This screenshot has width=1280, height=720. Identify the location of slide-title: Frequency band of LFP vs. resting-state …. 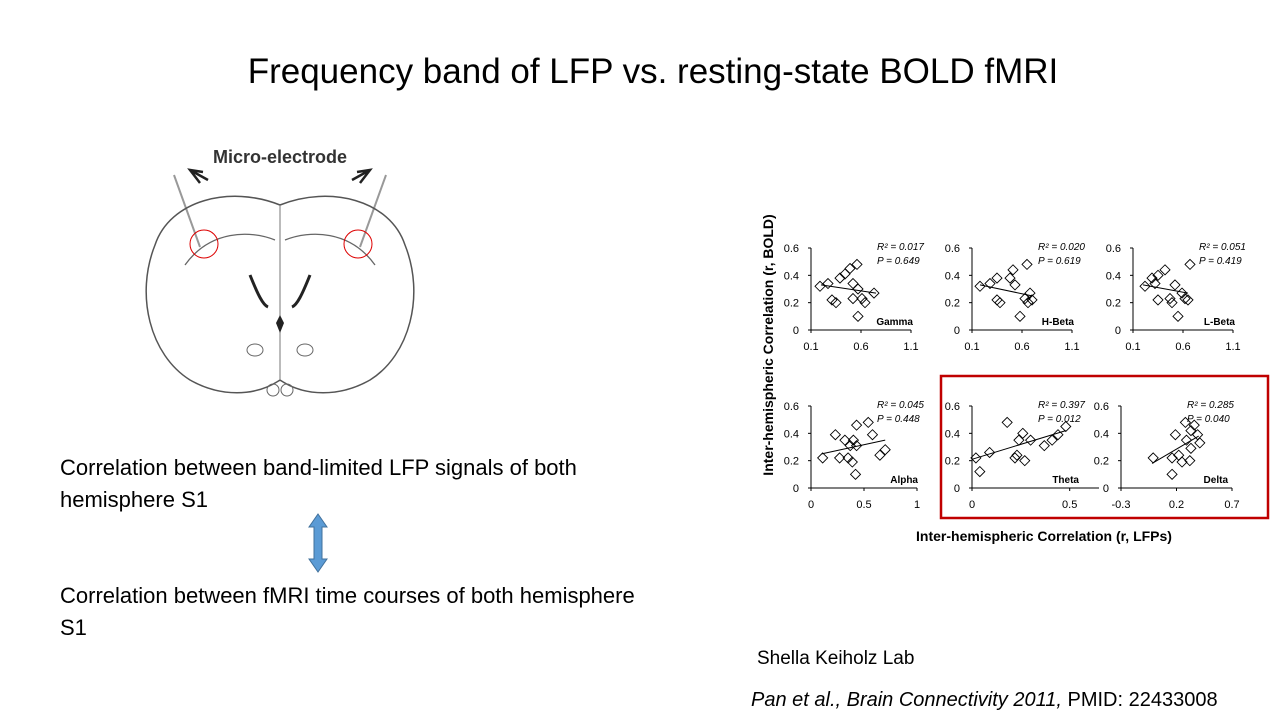
(653, 71).